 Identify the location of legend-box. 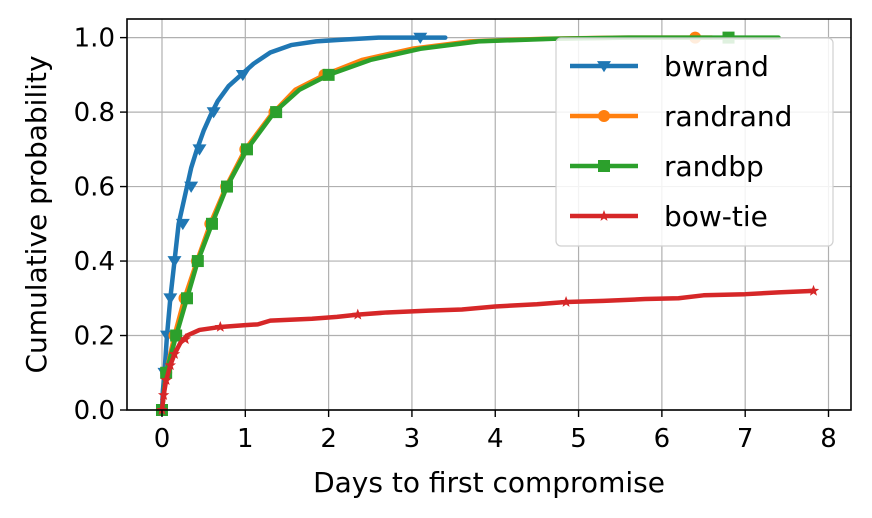
(694, 142).